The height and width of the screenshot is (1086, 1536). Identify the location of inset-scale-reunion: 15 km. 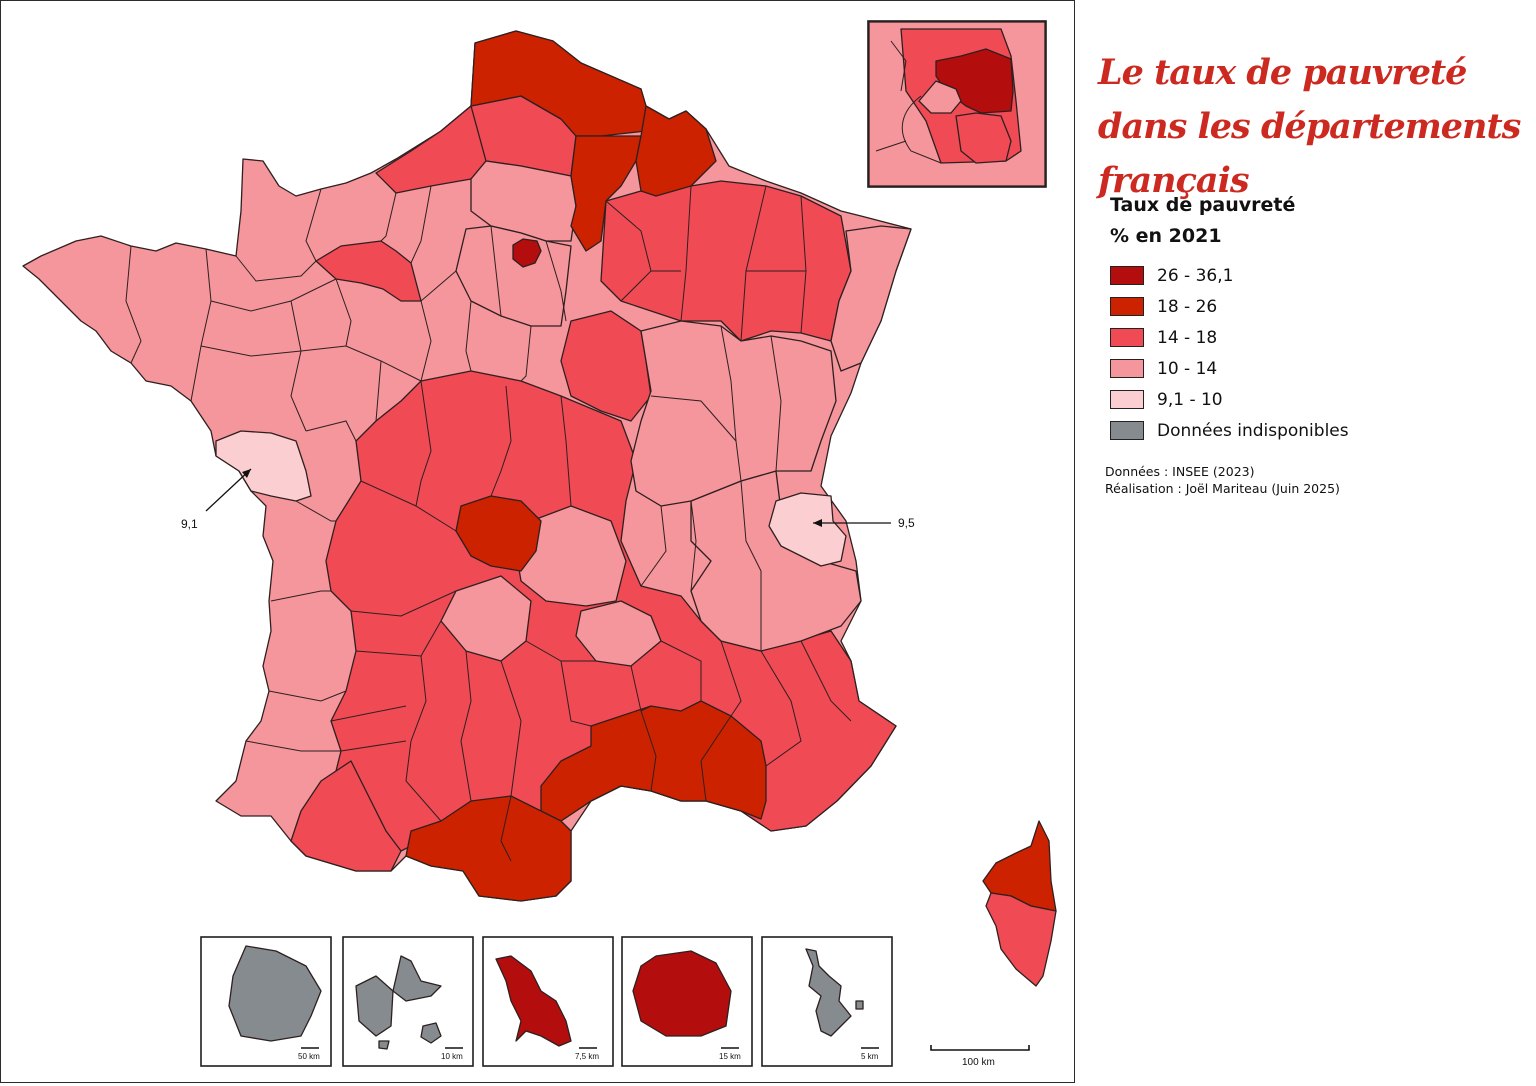
(730, 1056).